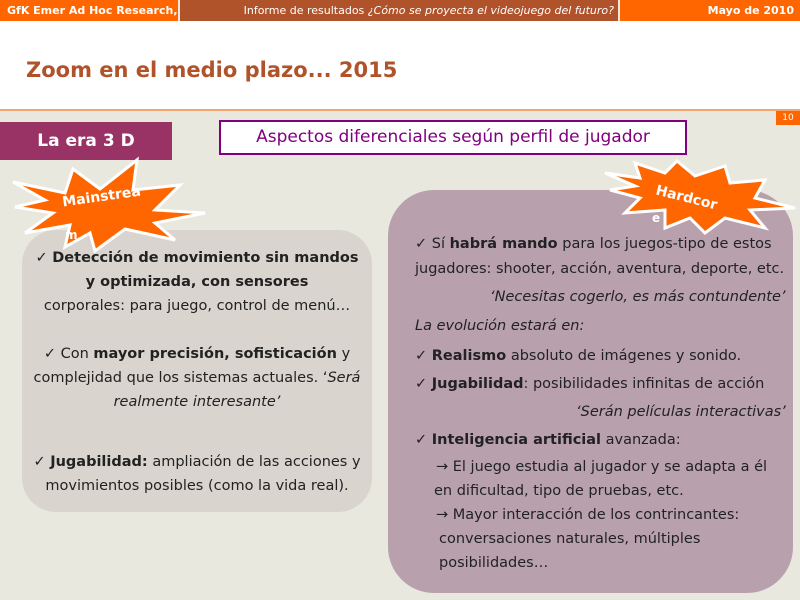 The image size is (800, 600). What do you see at coordinates (638, 297) in the screenshot?
I see `hardcore-quote-1: ‘Necesitas cogerlo, es más contundente’` at bounding box center [638, 297].